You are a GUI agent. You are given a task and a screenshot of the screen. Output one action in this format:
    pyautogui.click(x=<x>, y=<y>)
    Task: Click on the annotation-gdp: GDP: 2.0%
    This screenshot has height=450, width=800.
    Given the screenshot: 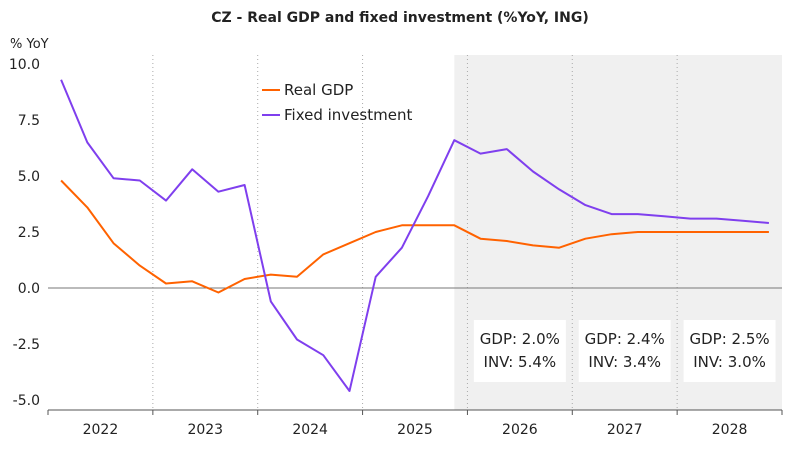 What is the action you would take?
    pyautogui.click(x=520, y=339)
    